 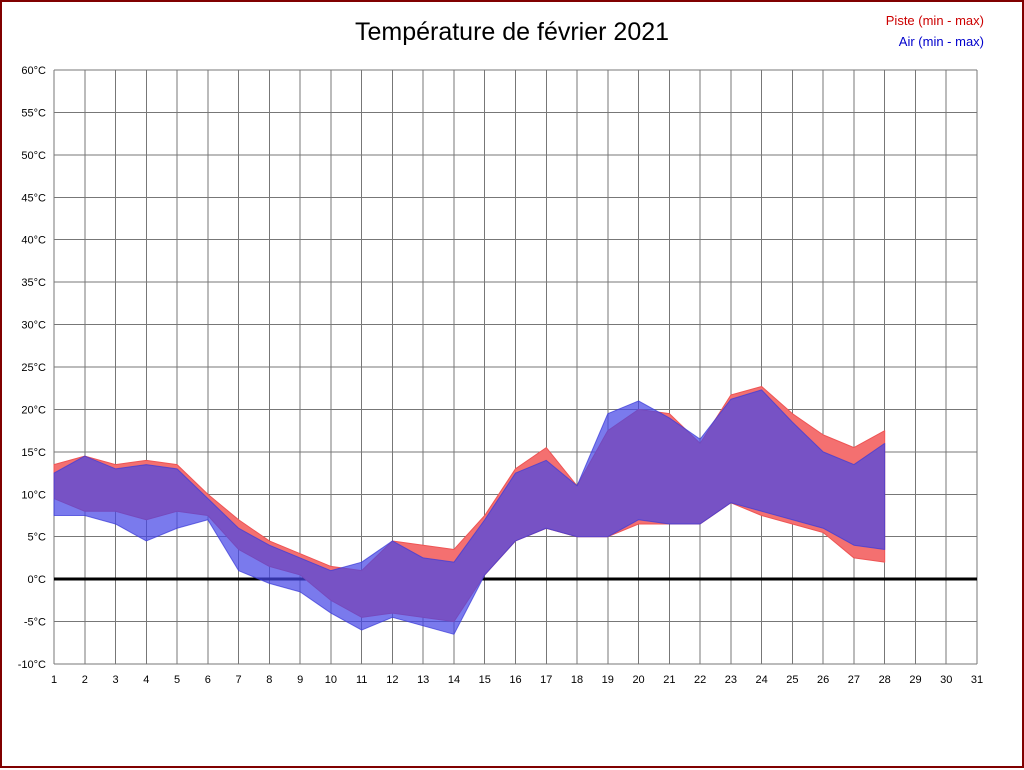 I want to click on x-tick-label: 22, so click(x=700, y=680).